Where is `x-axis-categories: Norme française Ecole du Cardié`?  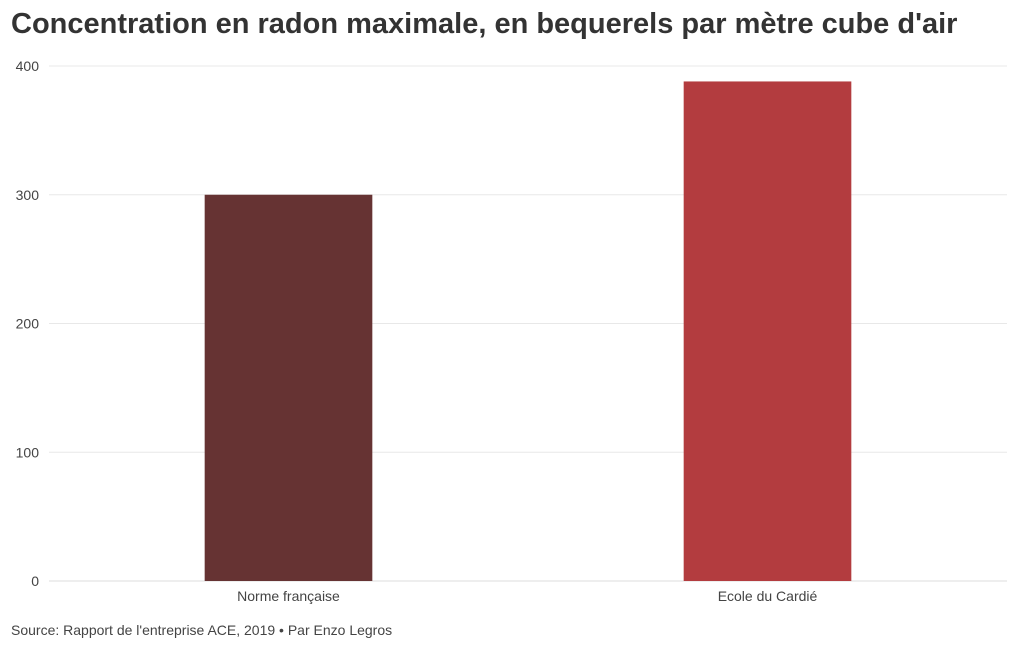
x-axis-categories: Norme française Ecole du Cardié is located at coordinates (527, 596).